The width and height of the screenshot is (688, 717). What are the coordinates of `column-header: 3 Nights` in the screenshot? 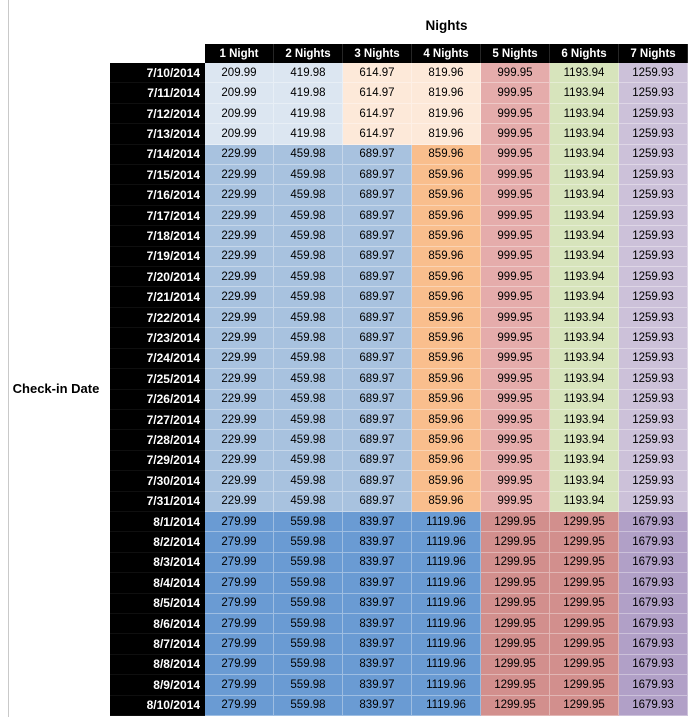 It's located at (377, 53).